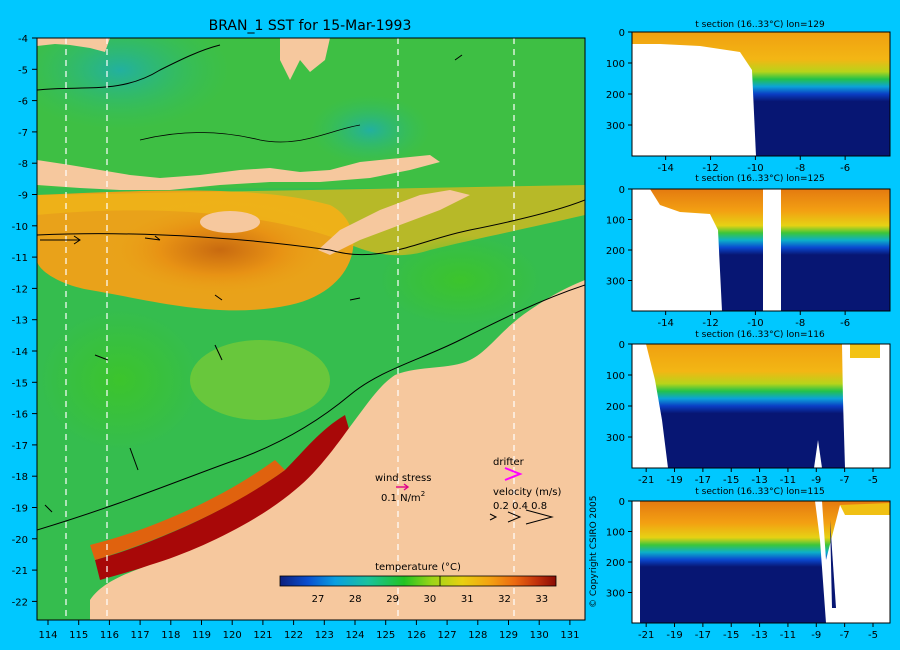  What do you see at coordinates (513, 474) in the screenshot?
I see `drifter-icon` at bounding box center [513, 474].